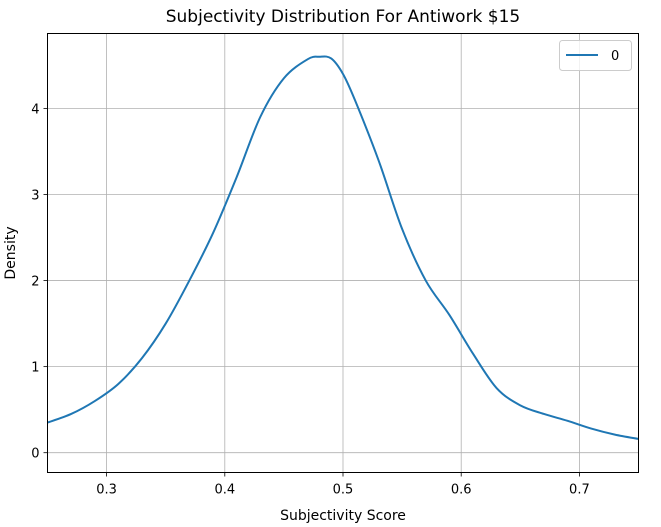 The image size is (661, 527). What do you see at coordinates (11, 252) in the screenshot?
I see `y-axis-label: Density` at bounding box center [11, 252].